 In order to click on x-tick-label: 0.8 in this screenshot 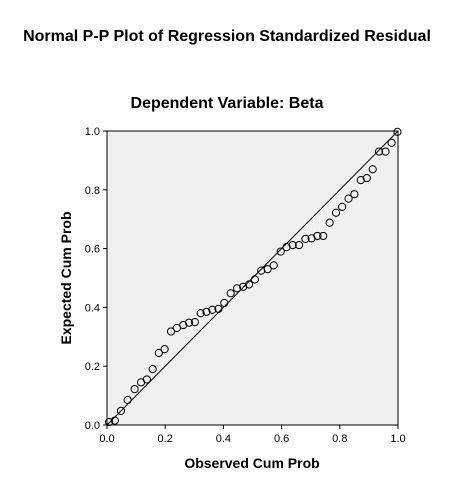, I will do `click(339, 439)`.